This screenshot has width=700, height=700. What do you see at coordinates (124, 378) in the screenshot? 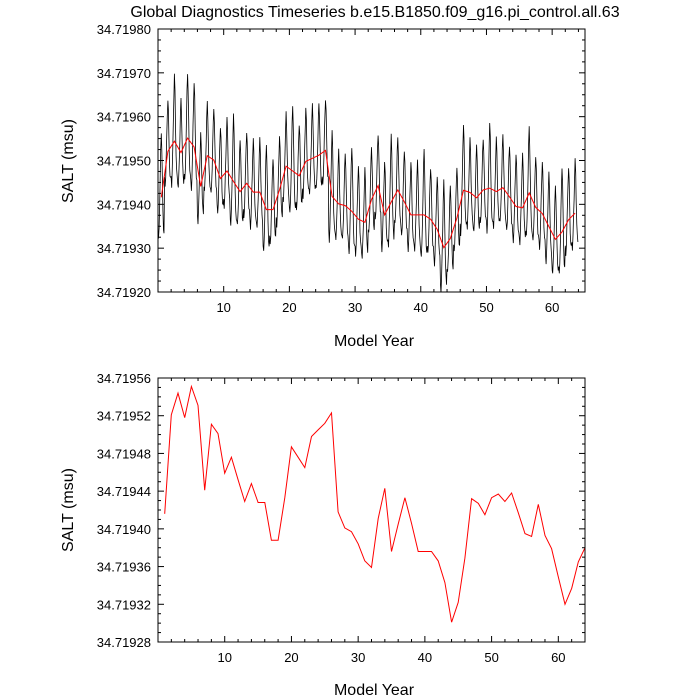
I see `y-tick-label: 34.71956` at bounding box center [124, 378].